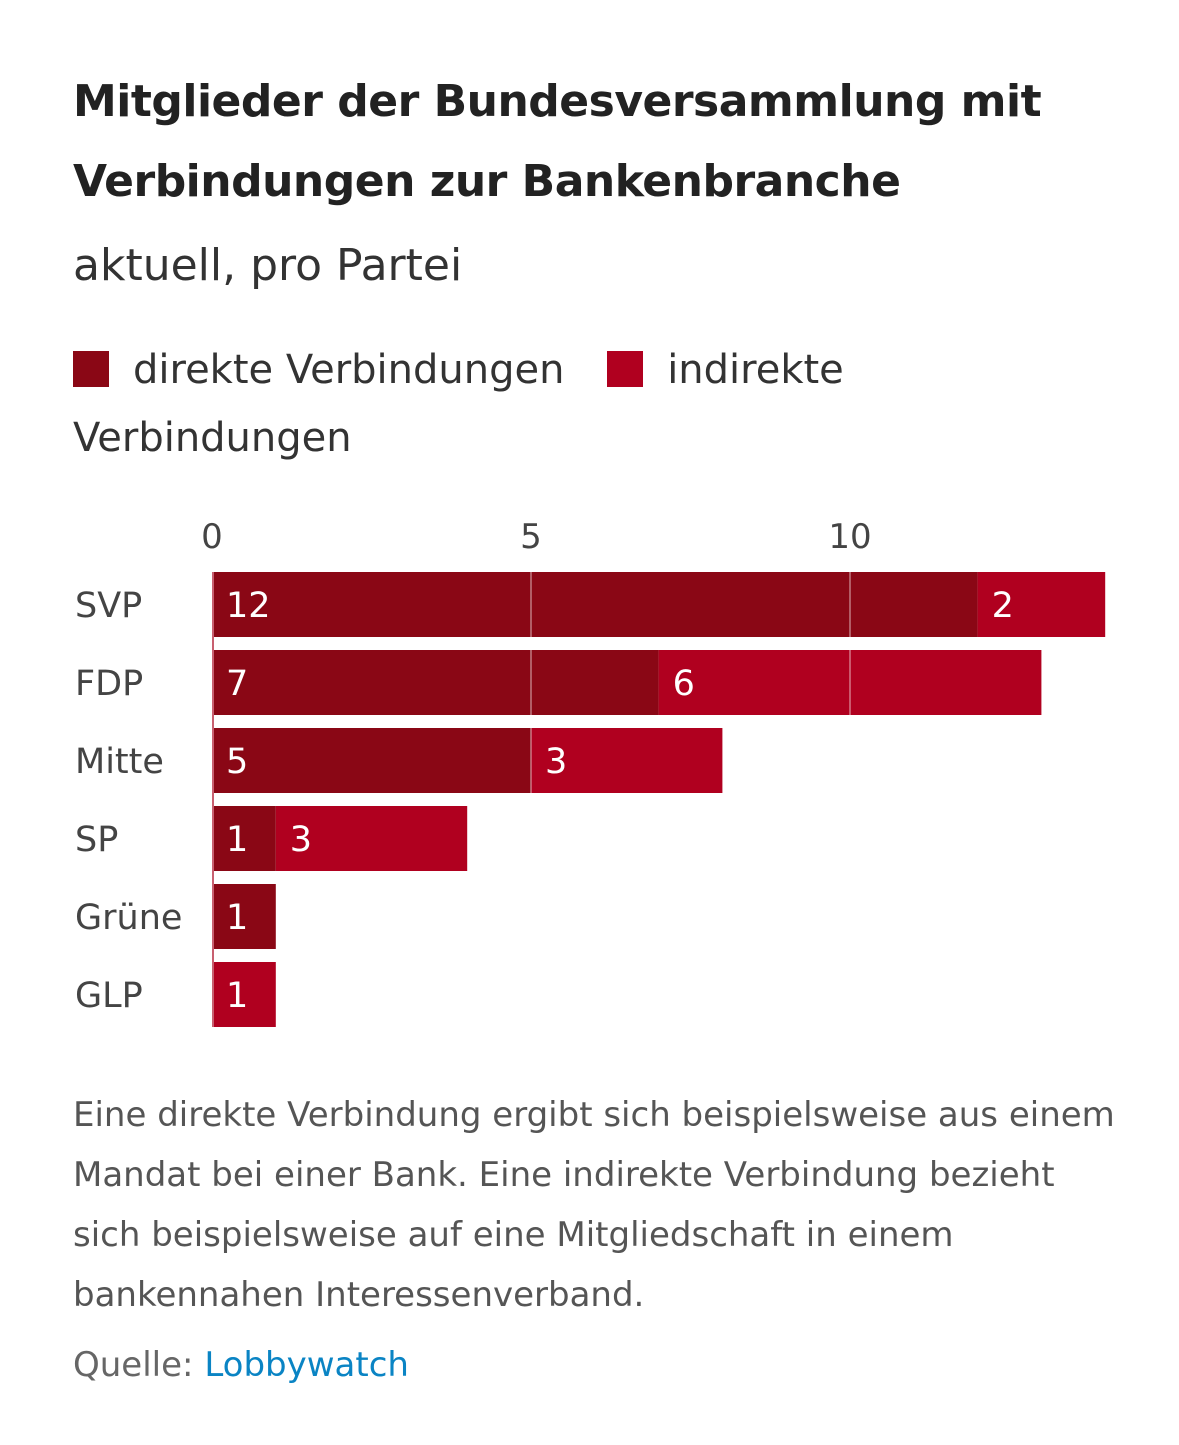 The width and height of the screenshot is (1179, 1445). Describe the element at coordinates (237, 684) in the screenshot. I see `data-label: 7` at that location.